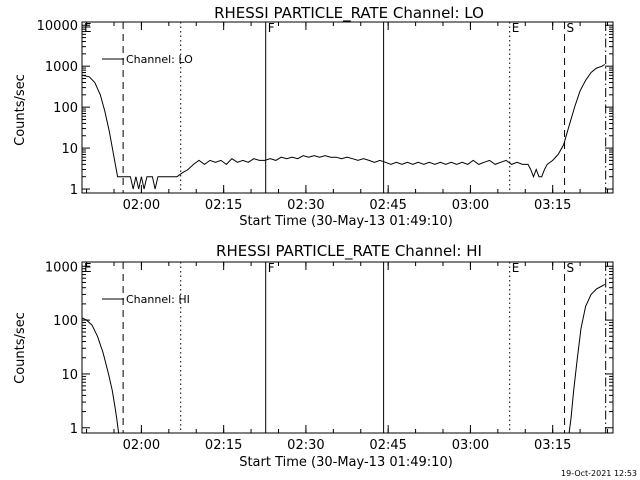  I want to click on hi-y-axis-label: Counts/sec, so click(20, 348).